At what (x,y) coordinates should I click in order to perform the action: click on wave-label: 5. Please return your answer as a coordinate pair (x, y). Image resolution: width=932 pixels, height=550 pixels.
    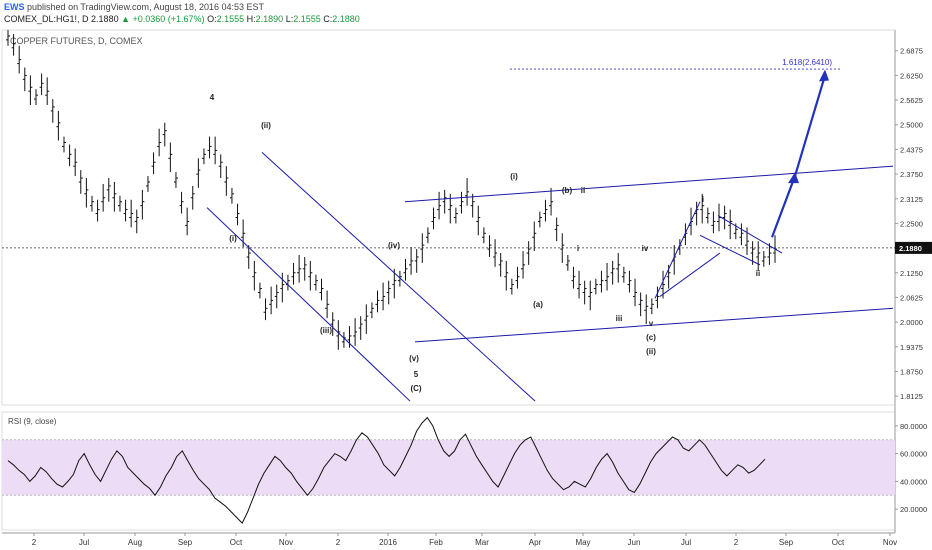
    Looking at the image, I should click on (416, 374).